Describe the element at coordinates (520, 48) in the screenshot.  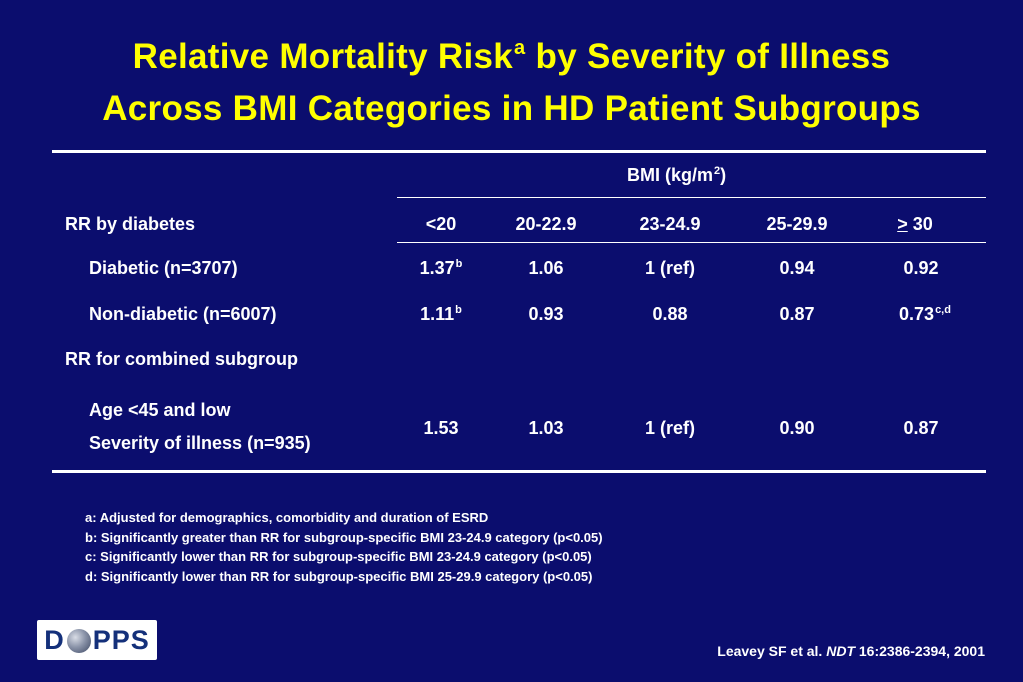
I see `title-footnote-marker: a` at that location.